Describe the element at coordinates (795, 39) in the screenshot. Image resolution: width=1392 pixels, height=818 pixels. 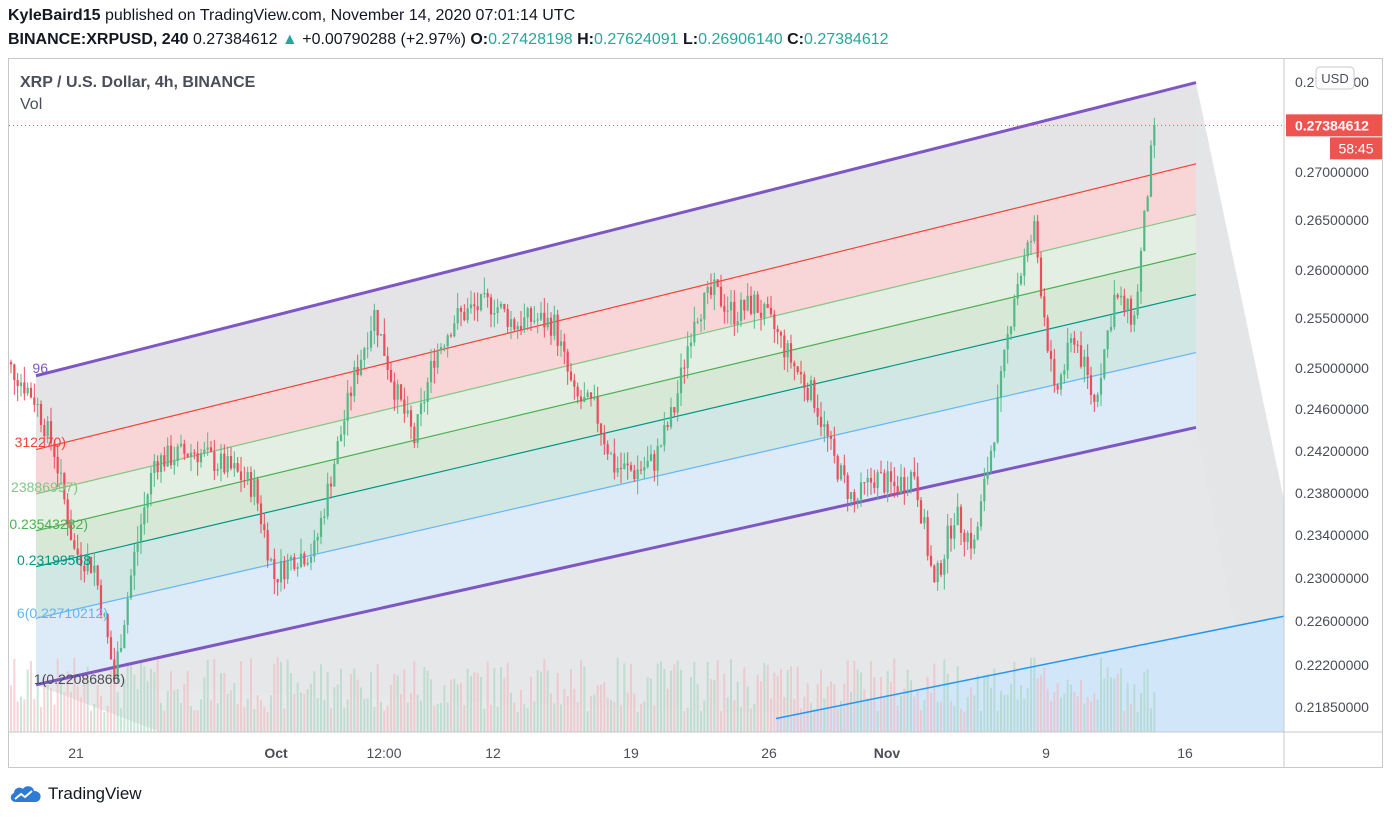
I see `close-label: C:` at that location.